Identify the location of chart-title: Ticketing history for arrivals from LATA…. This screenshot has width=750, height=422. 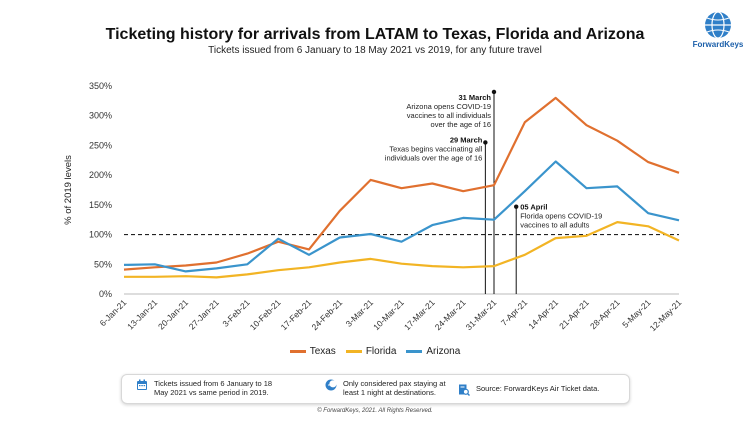
(375, 34).